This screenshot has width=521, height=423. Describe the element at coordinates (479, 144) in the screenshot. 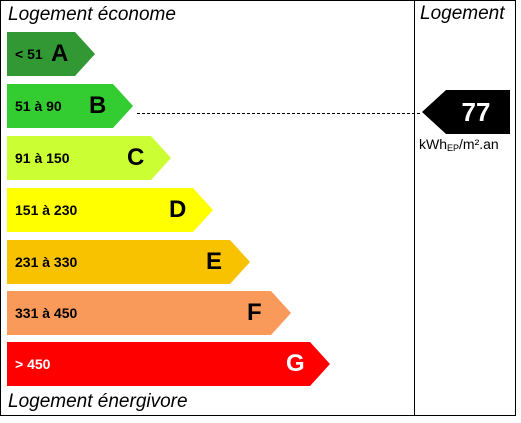

I see `unit-rest: /m².an` at that location.